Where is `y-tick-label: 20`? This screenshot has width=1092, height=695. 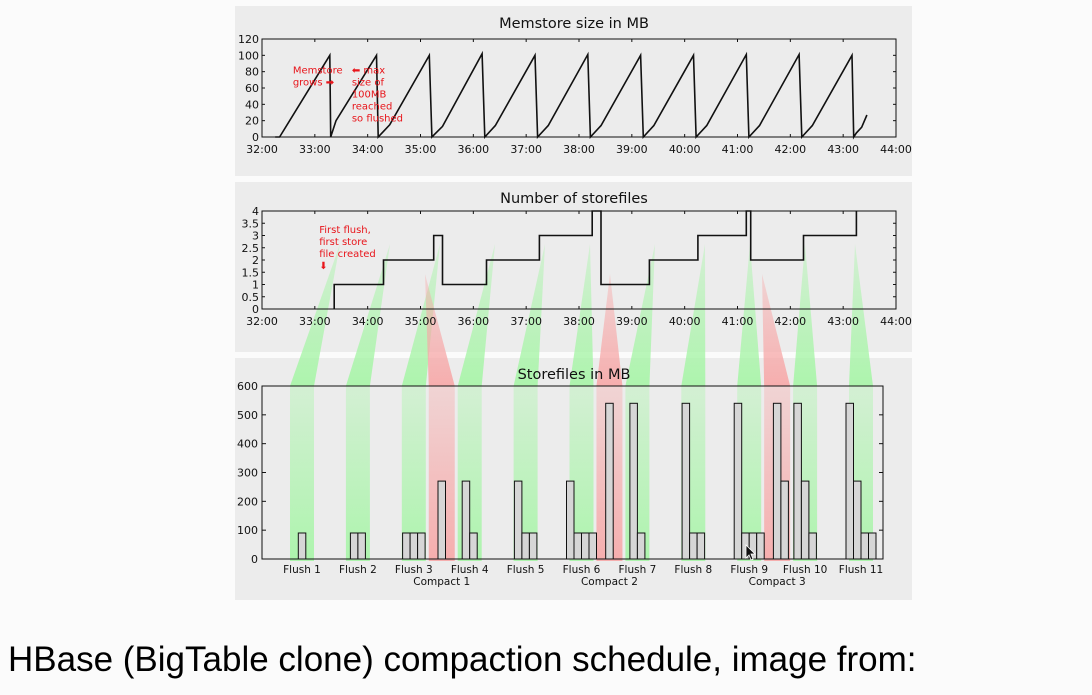
y-tick-label: 20 is located at coordinates (252, 121).